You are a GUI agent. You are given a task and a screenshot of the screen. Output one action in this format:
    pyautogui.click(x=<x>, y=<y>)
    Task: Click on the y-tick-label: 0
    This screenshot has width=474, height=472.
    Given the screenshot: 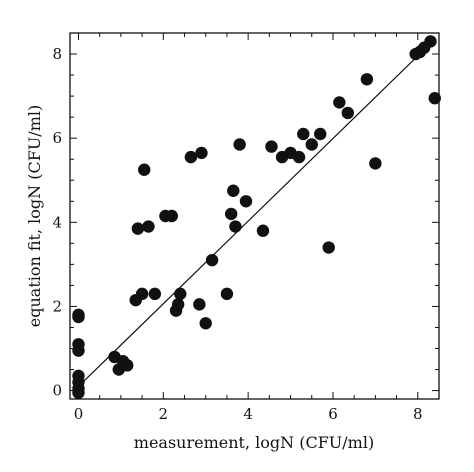 What is the action you would take?
    pyautogui.click(x=57, y=391)
    